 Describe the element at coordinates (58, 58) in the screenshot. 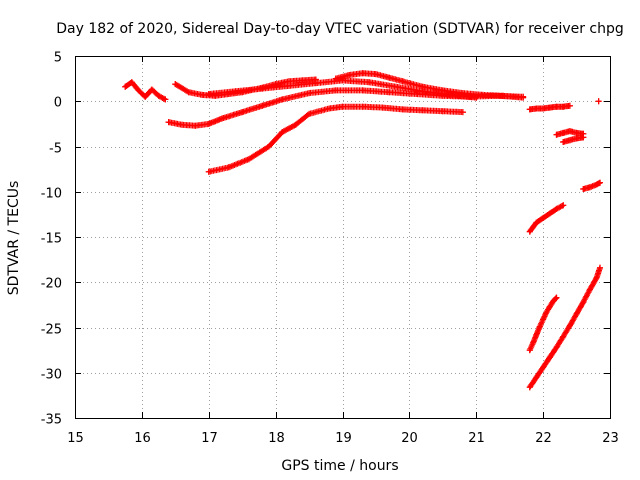

I see `y-tick-label: 5` at that location.